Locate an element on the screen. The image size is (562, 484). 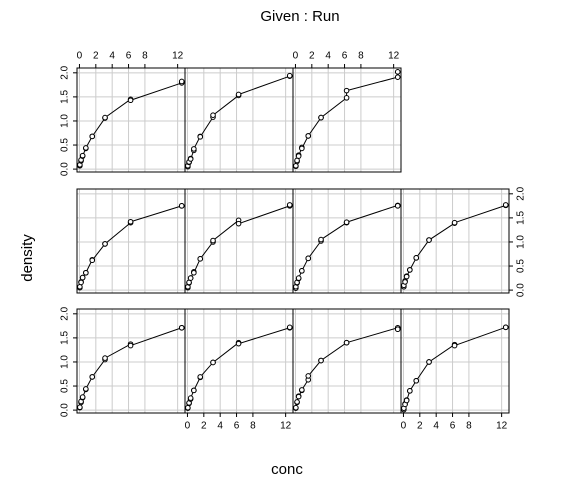
chart-title: Given : Run is located at coordinates (299, 16).